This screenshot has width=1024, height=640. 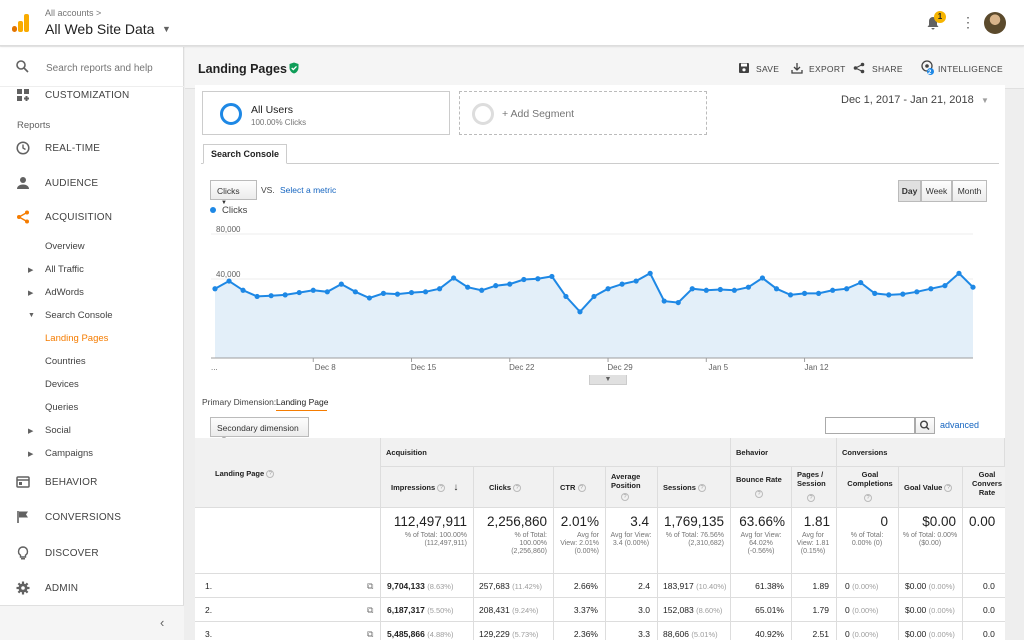 What do you see at coordinates (92, 482) in the screenshot?
I see `sidebar-item-behavior: BEHAVIOR` at bounding box center [92, 482].